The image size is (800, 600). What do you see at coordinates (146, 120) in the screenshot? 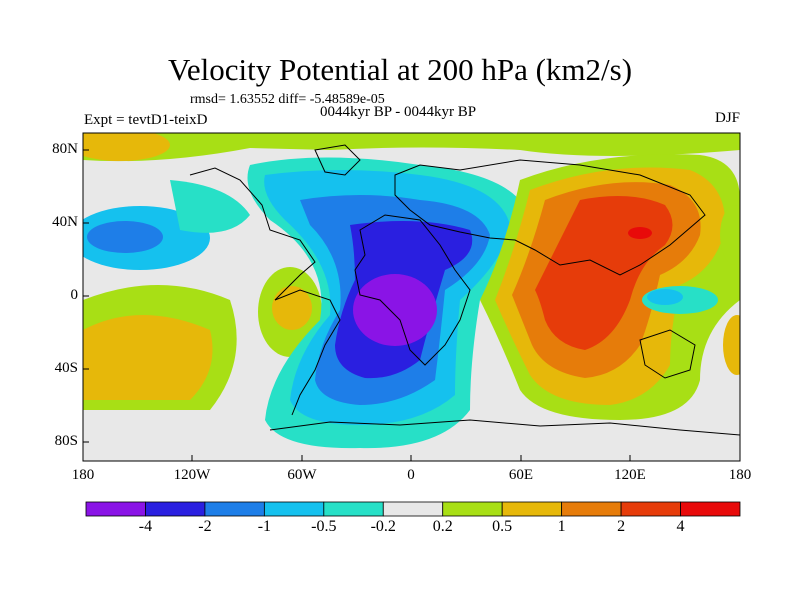
I see `experiment-label: Expt = tevtD1-teixD` at bounding box center [146, 120].